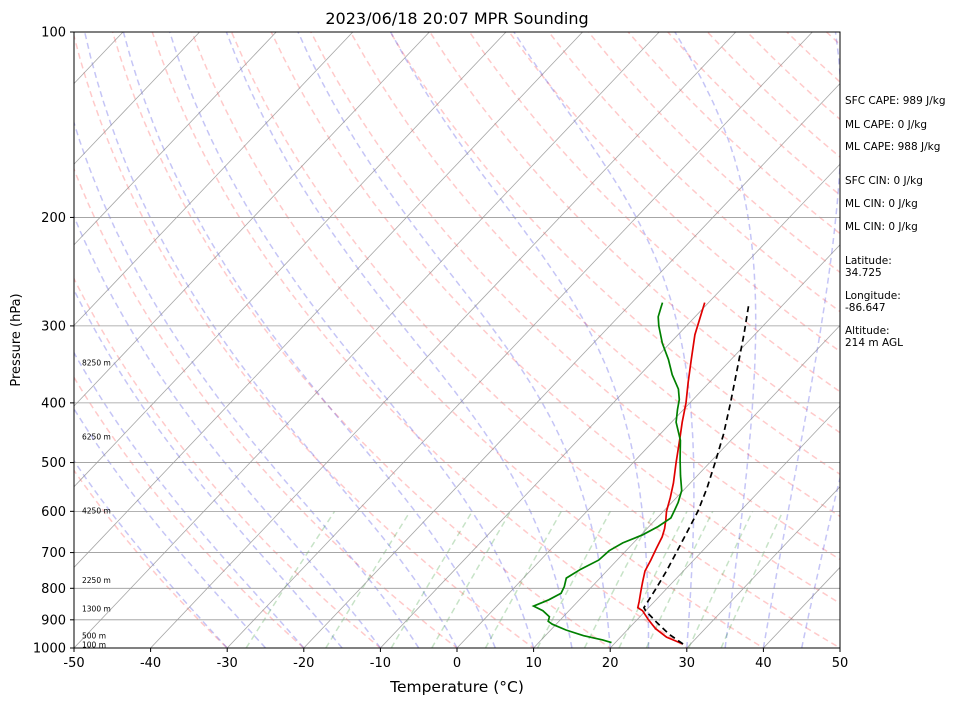 The width and height of the screenshot is (961, 705). I want to click on latitude-value: 34.725, so click(863, 273).